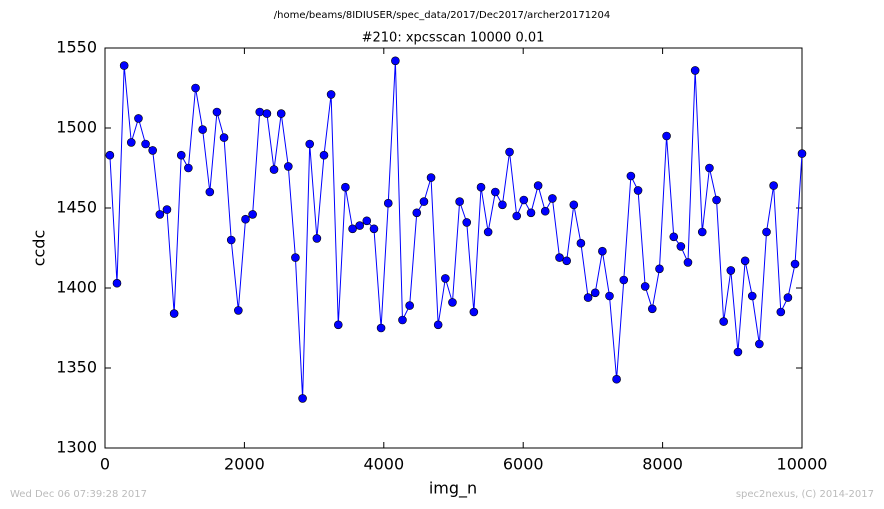  What do you see at coordinates (76, 127) in the screenshot?
I see `y-tick-label: 1500` at bounding box center [76, 127].